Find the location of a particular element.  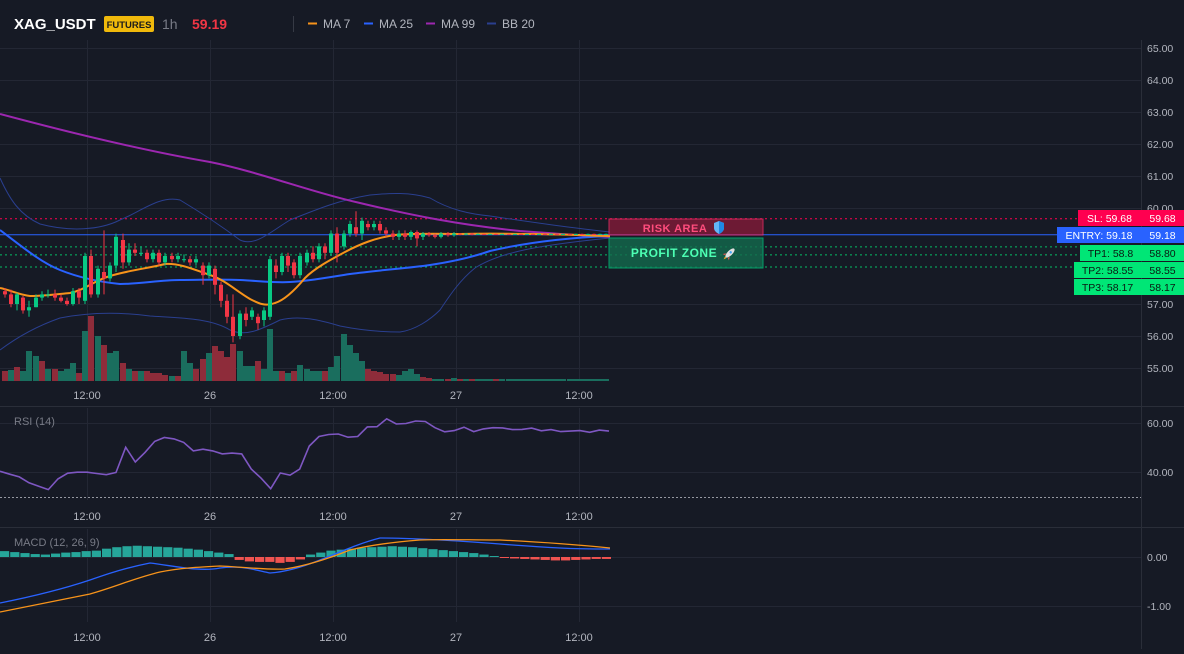

interval-label: 1h is located at coordinates (170, 24).